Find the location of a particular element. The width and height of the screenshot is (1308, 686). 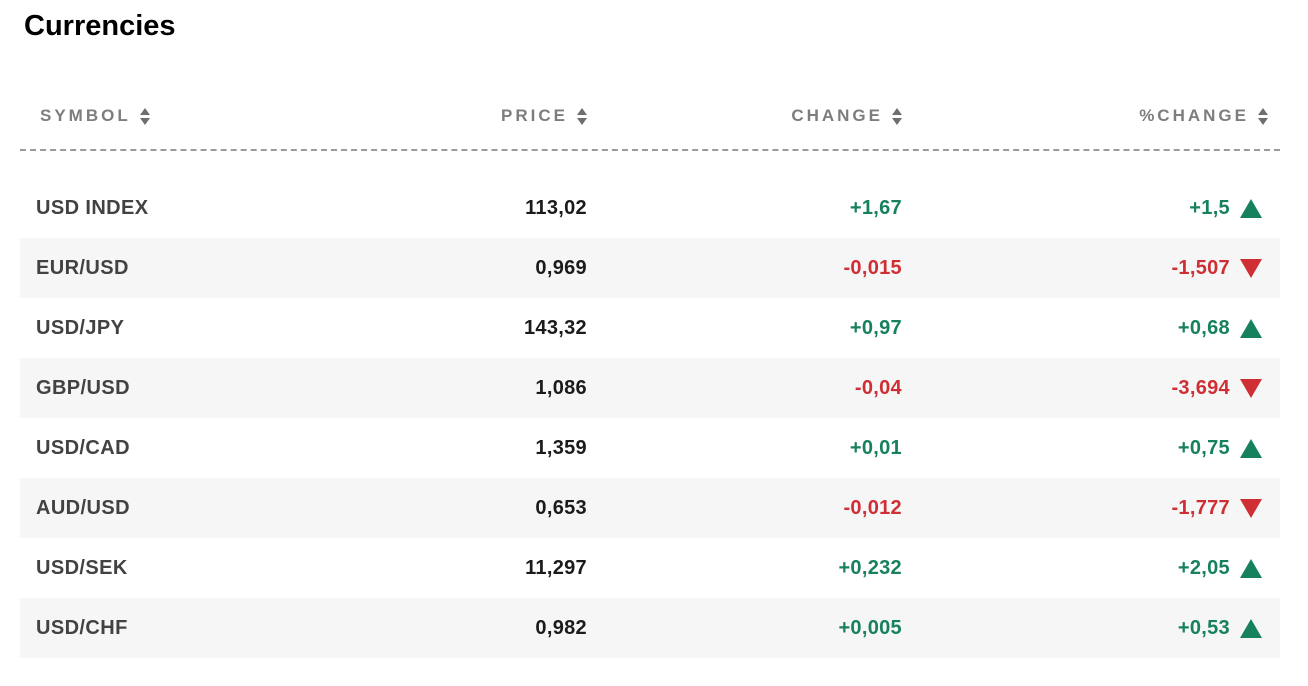

table-row: USD/JPY 143,32 +0,97 +0,68 is located at coordinates (650, 328).